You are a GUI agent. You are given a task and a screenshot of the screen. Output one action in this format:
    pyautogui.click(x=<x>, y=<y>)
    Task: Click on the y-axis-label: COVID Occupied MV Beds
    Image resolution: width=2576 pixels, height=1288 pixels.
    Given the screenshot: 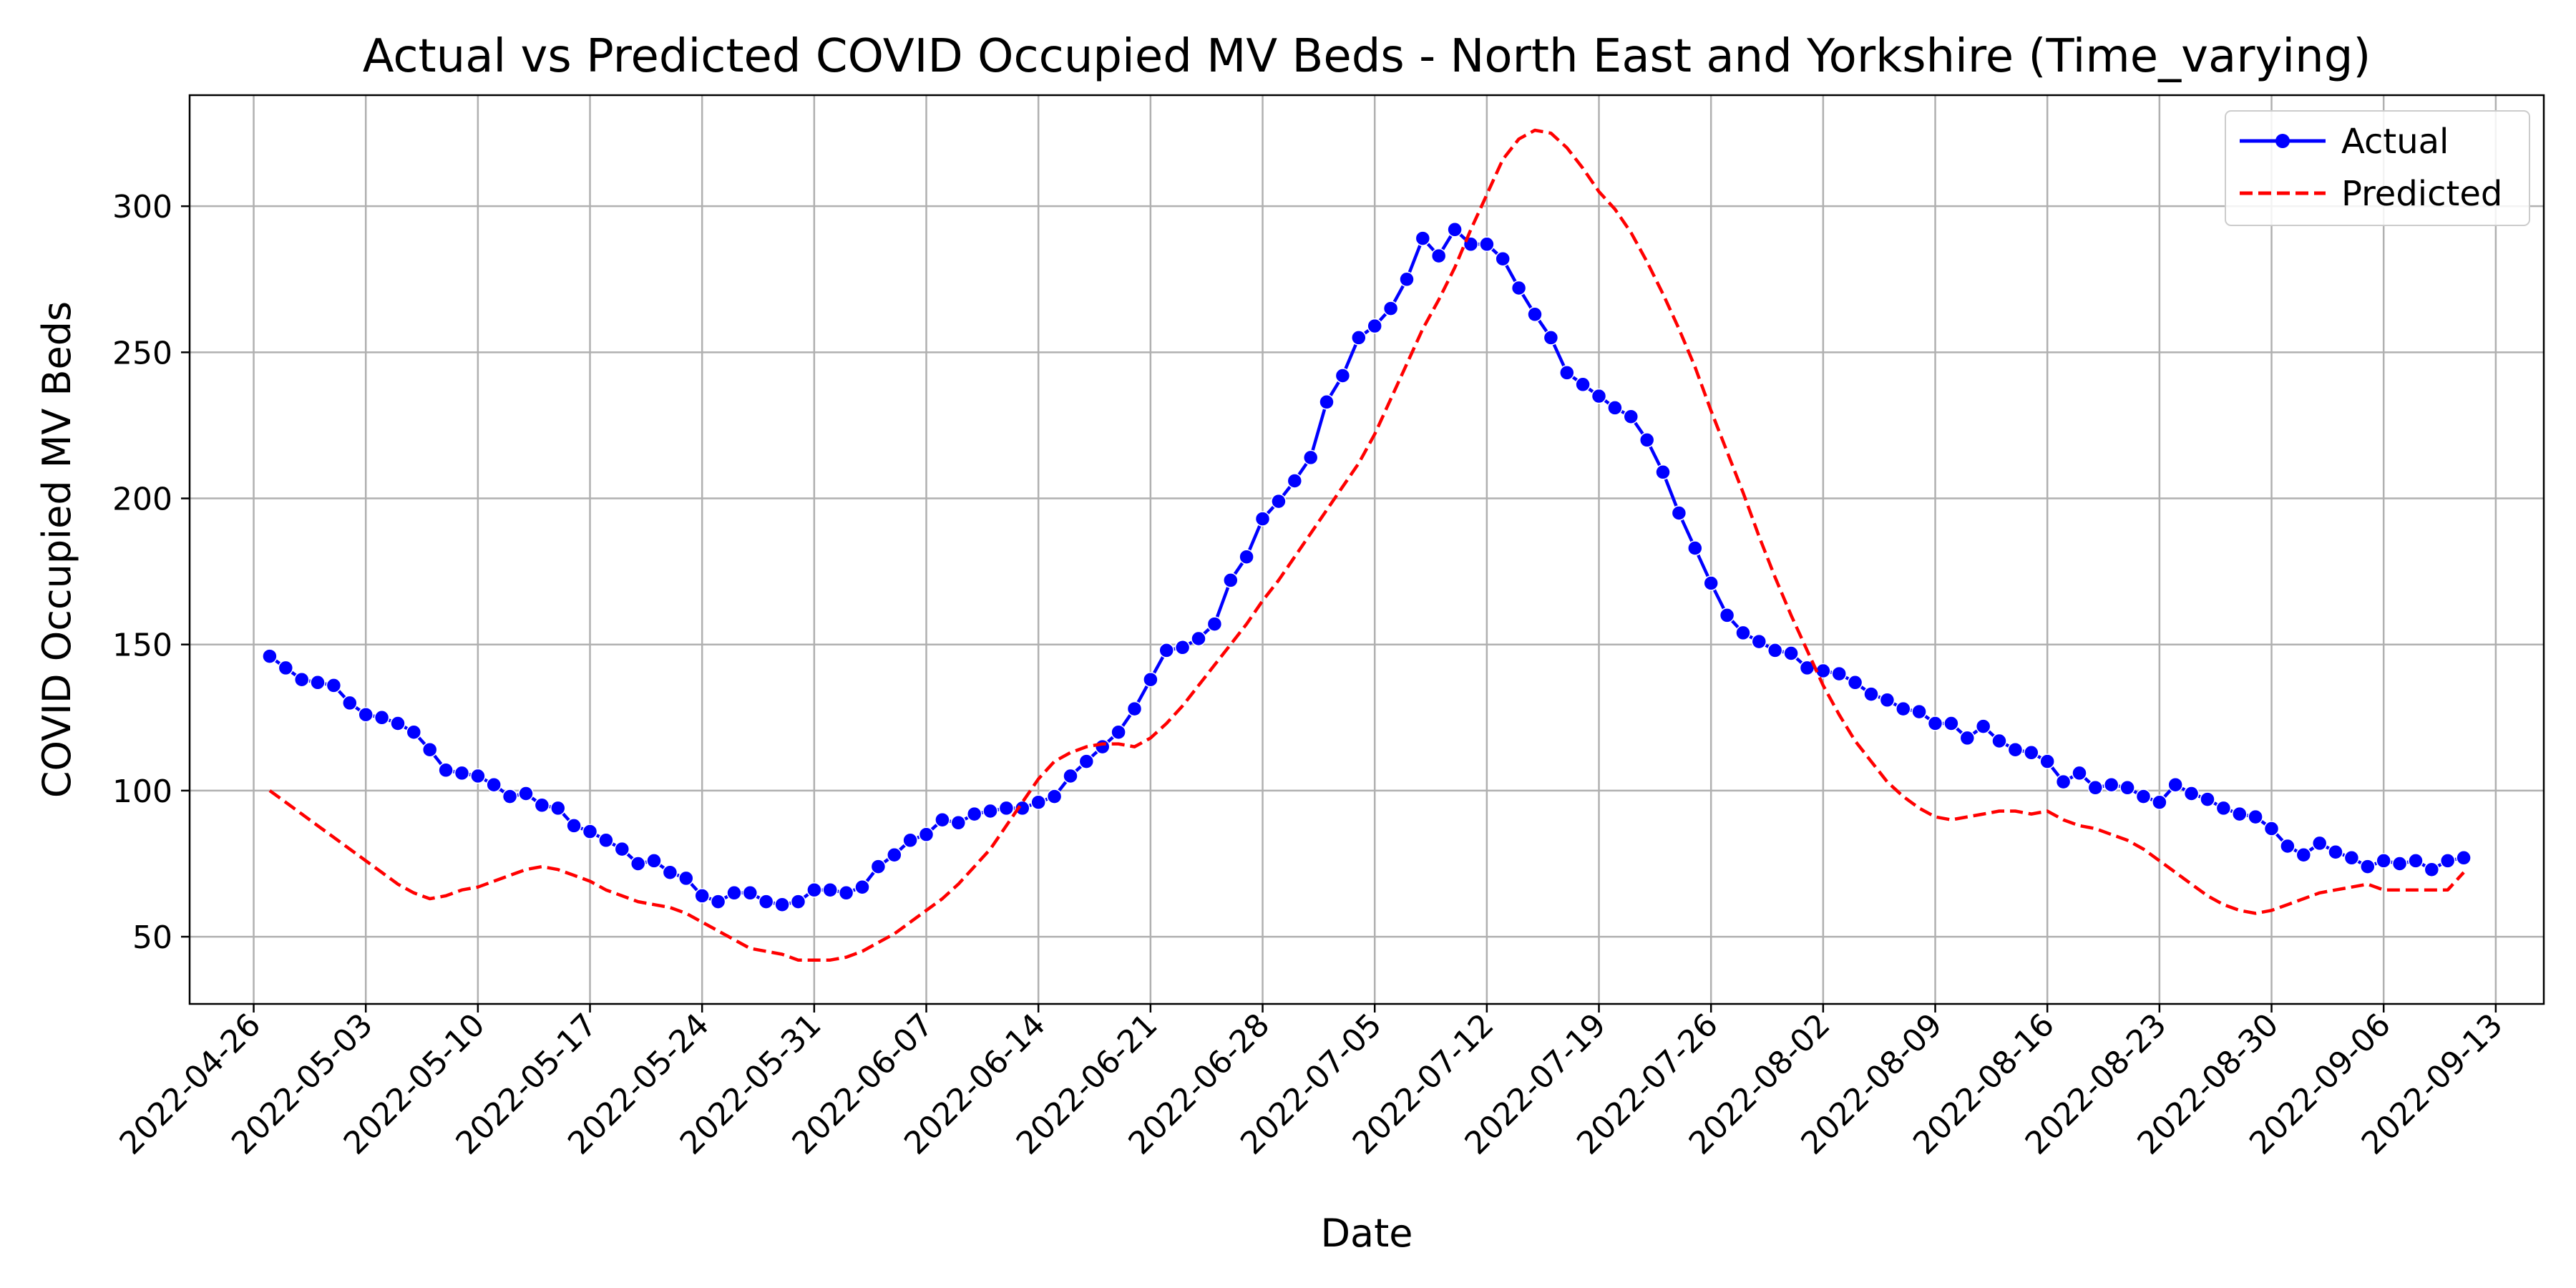 What is the action you would take?
    pyautogui.click(x=56, y=549)
    